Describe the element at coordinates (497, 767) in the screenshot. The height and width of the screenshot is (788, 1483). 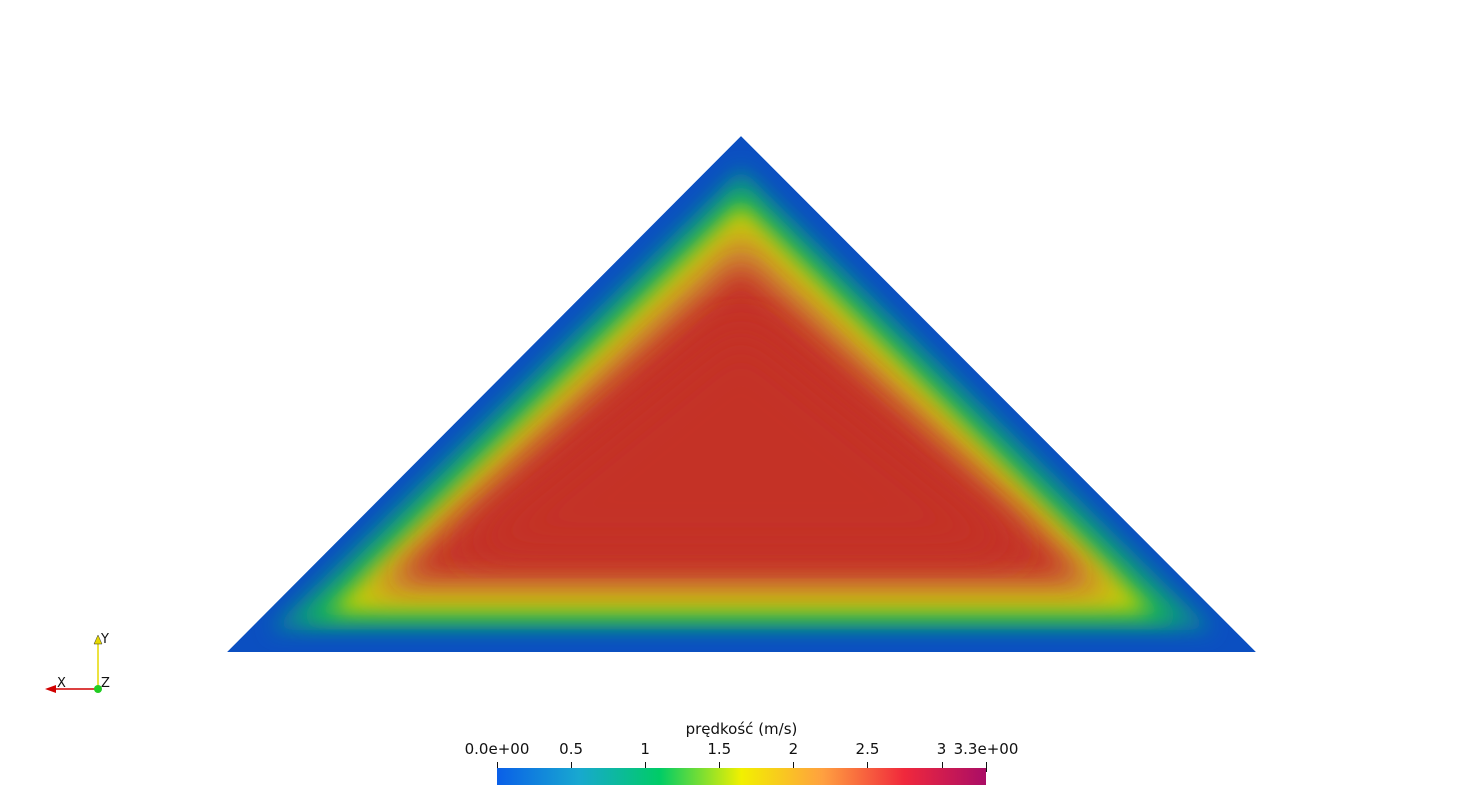
I see `colorbar-min-label-mark` at that location.